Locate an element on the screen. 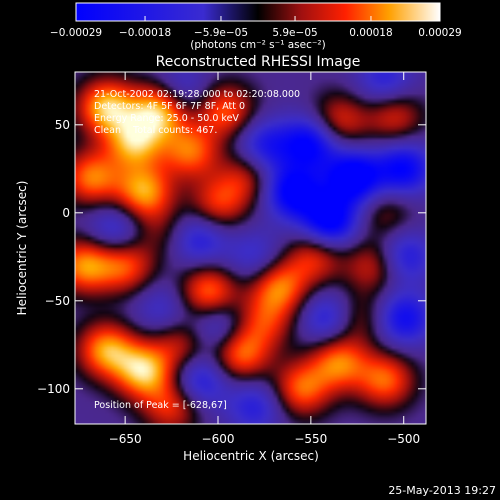  colorbar-gradient is located at coordinates (258, 12).